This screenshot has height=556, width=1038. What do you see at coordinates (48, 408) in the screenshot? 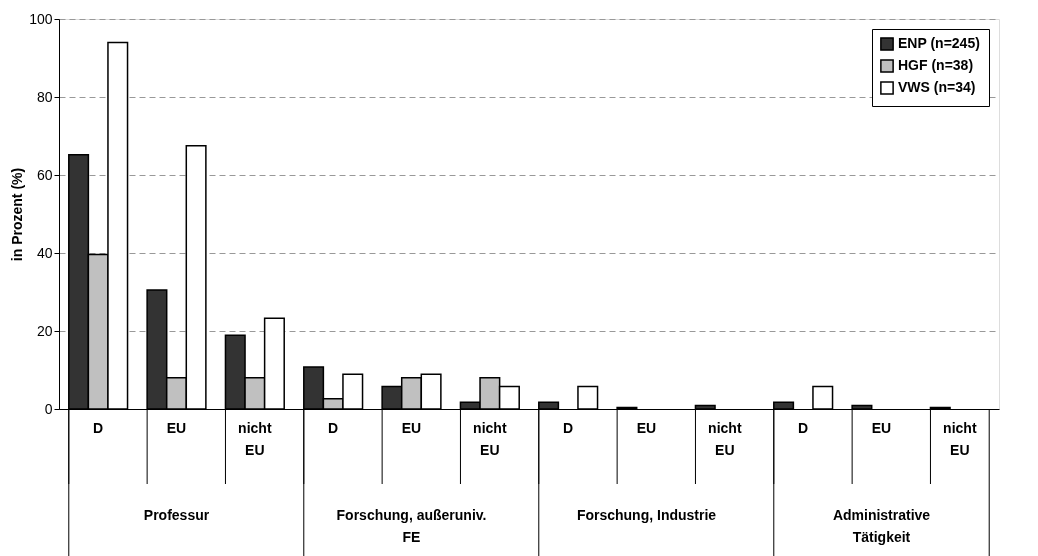
I see `y-tick-label: 0` at bounding box center [48, 408].